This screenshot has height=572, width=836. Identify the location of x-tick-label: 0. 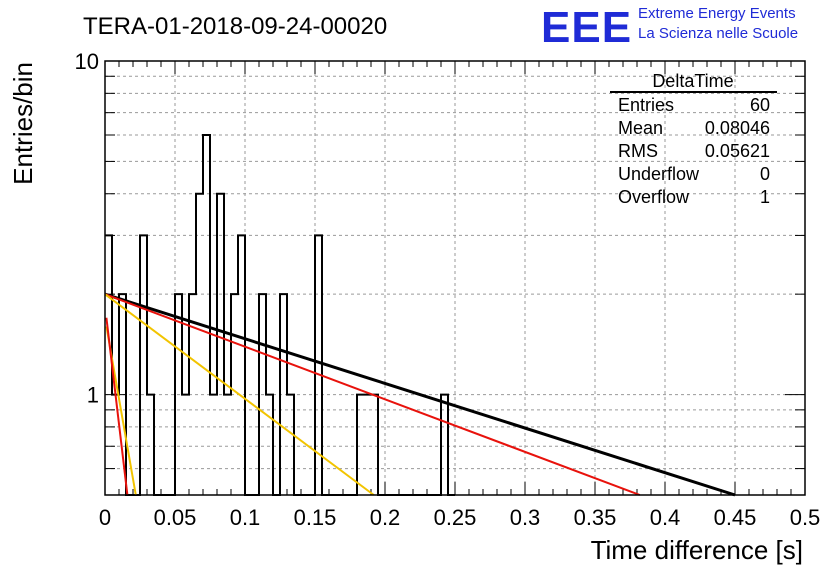
(105, 517).